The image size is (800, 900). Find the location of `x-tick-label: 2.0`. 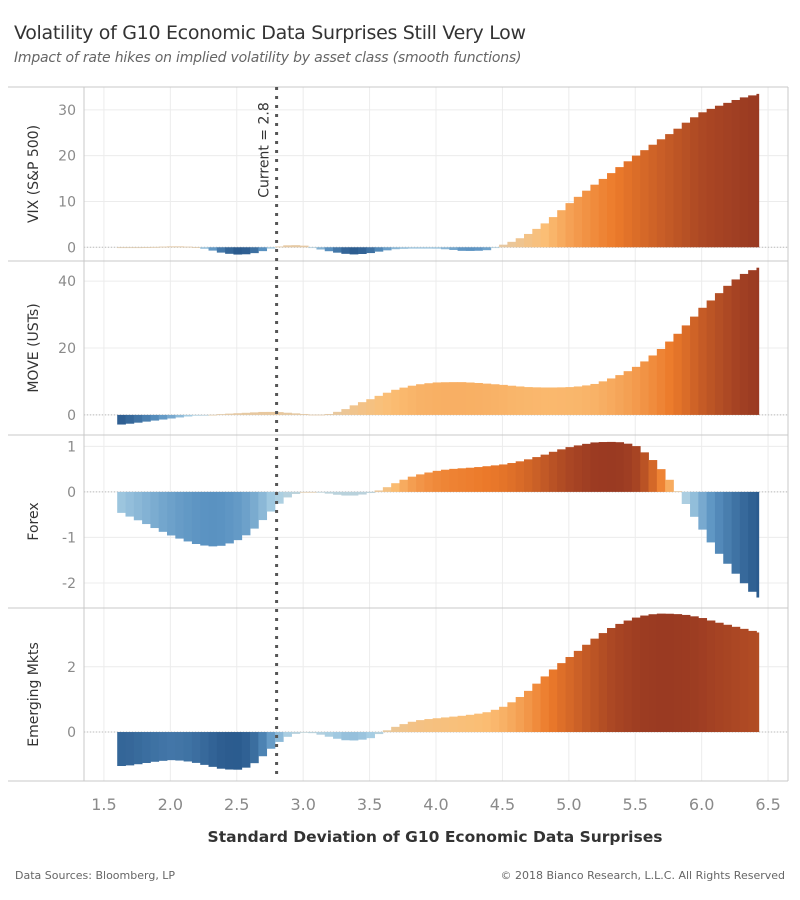

x-tick-label: 2.0 is located at coordinates (170, 804).